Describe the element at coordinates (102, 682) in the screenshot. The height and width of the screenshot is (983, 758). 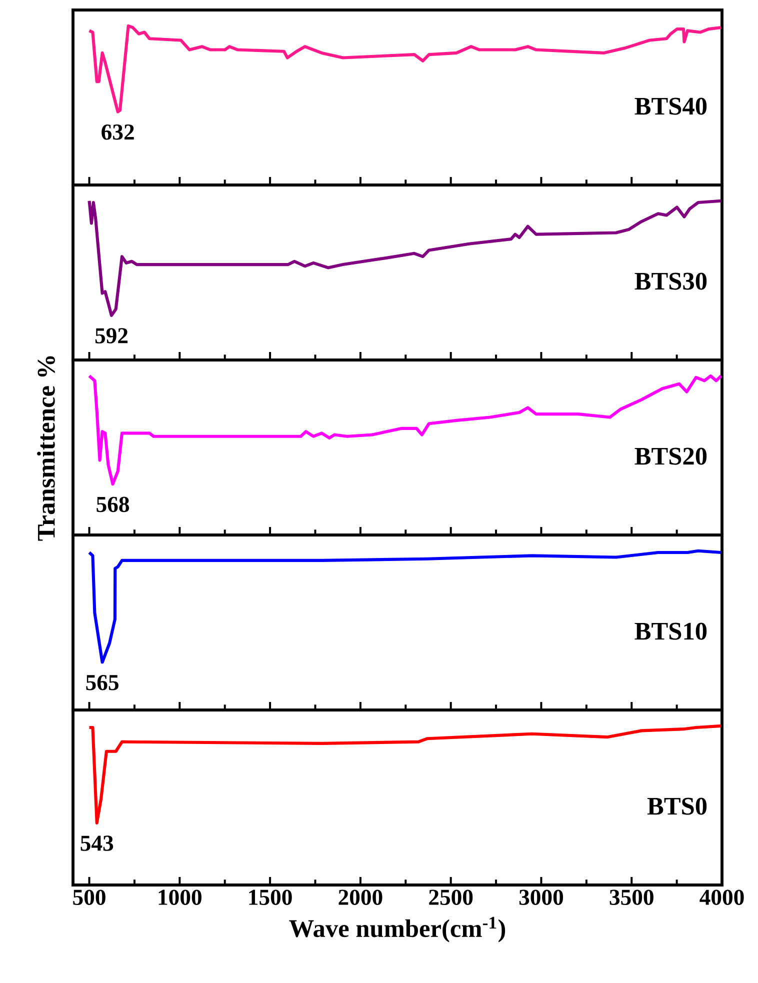
I see `annotation: 565` at that location.